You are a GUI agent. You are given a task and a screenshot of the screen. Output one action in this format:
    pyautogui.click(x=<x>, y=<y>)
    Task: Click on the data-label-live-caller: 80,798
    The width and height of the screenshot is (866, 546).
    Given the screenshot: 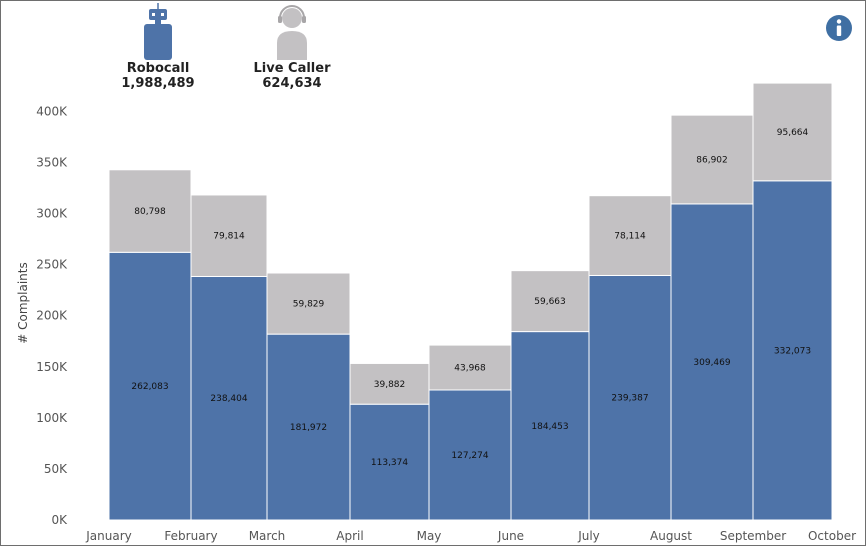 What is the action you would take?
    pyautogui.click(x=150, y=212)
    